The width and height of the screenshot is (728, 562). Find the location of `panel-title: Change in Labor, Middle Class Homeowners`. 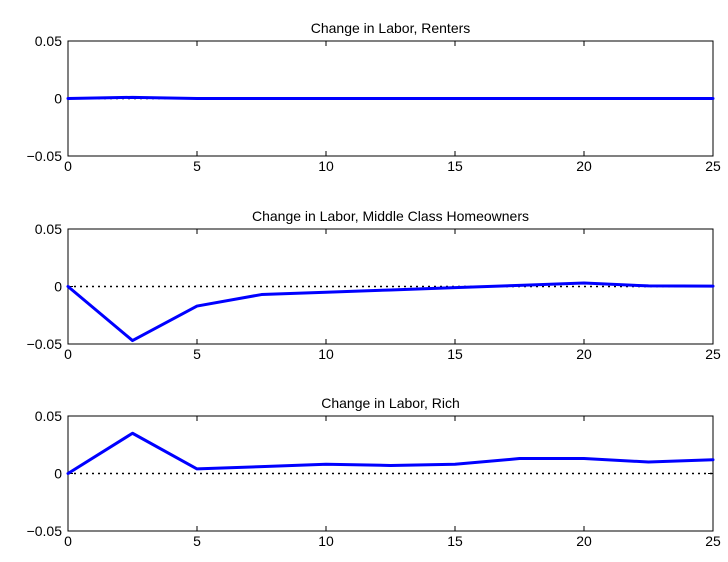

panel-title: Change in Labor, Middle Class Homeowners is located at coordinates (390, 216).